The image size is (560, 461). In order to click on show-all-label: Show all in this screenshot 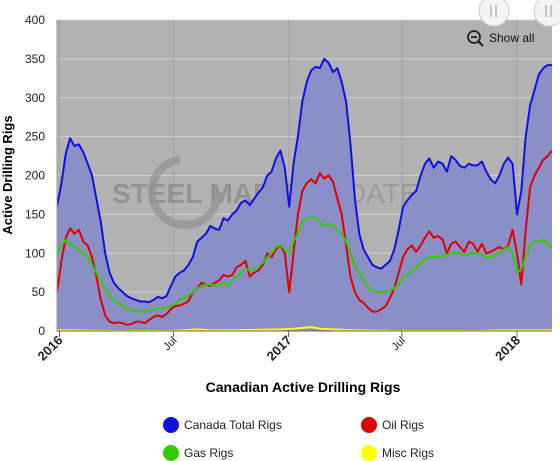, I will do `click(511, 38)`.